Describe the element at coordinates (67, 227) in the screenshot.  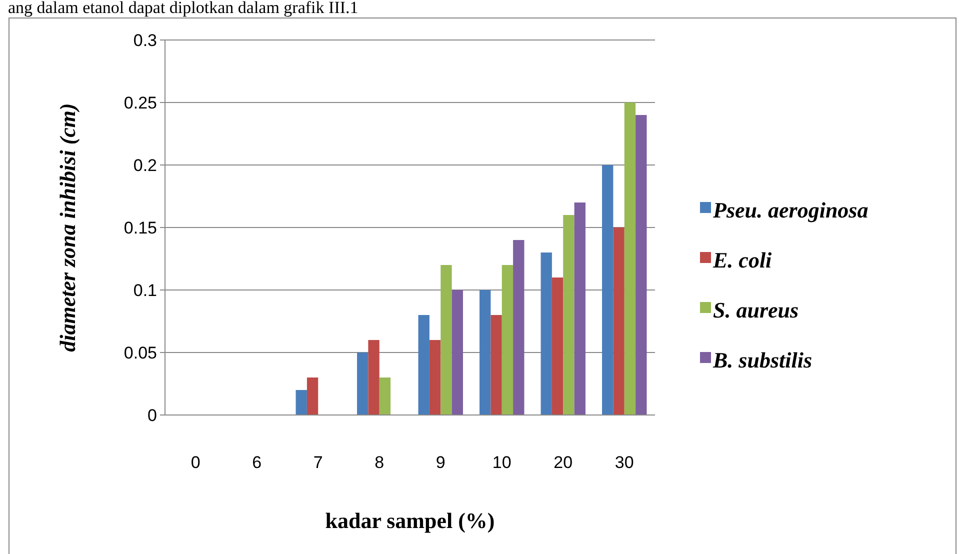
I see `y-axis-title: diameter zona inhibisi (cm)` at that location.